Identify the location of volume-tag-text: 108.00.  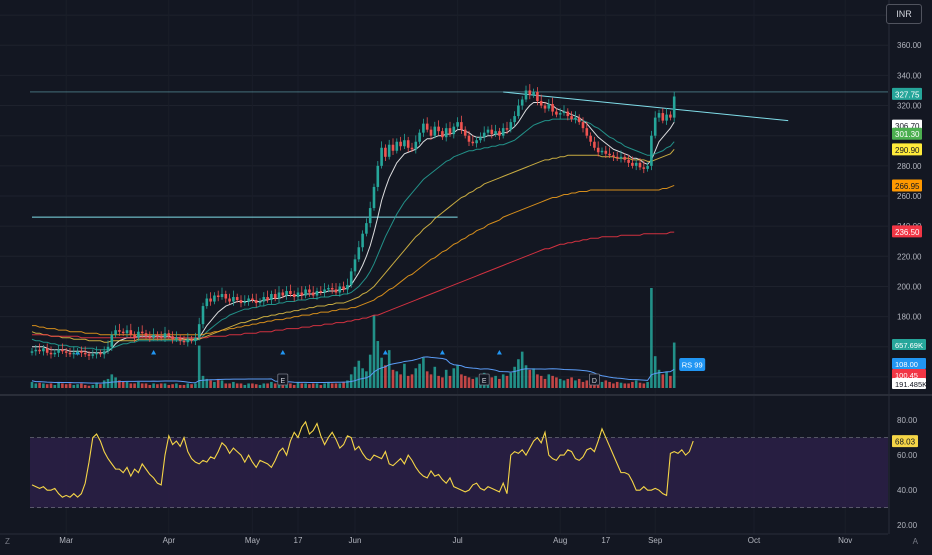
(906, 364).